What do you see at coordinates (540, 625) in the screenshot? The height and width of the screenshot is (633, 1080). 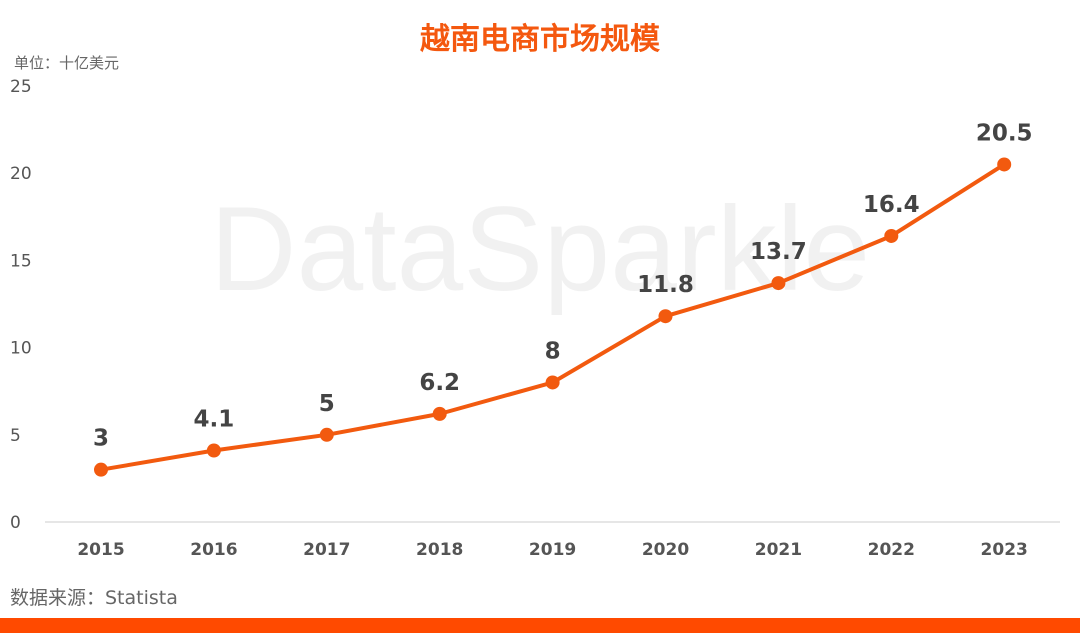 I see `bottom-bar` at bounding box center [540, 625].